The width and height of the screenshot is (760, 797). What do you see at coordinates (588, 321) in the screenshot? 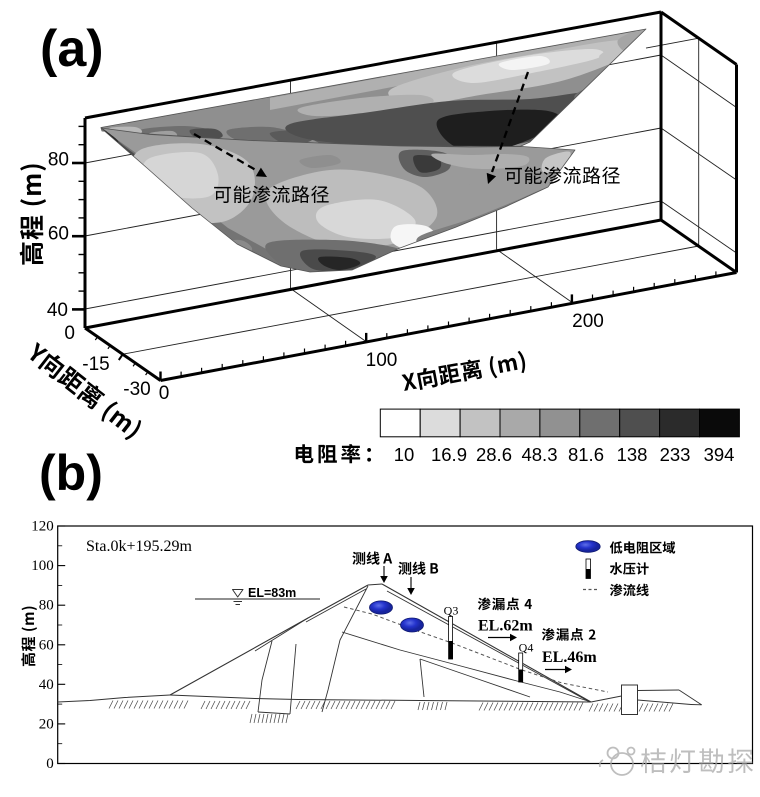
I see `svg-text: 200` at bounding box center [588, 321].